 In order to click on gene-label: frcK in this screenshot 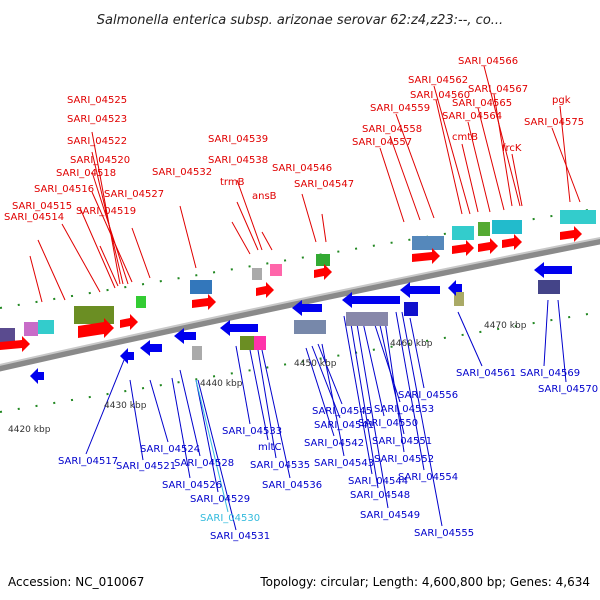, I will do `click(512, 148)`.